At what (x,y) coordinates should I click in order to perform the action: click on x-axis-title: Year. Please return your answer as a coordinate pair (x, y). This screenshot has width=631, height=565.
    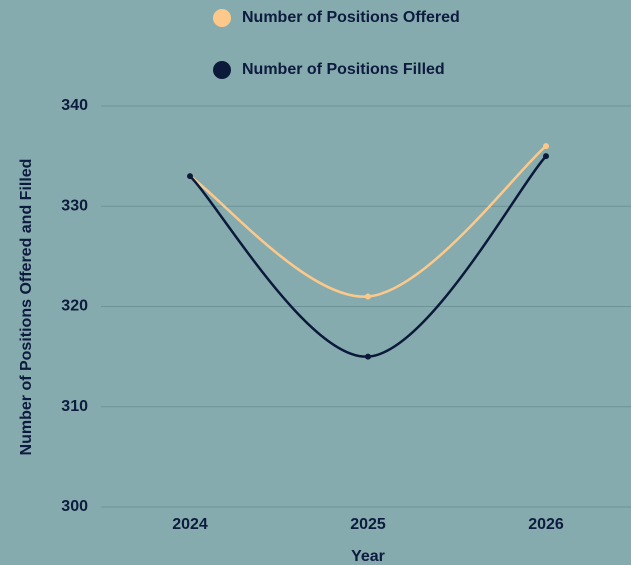
    Looking at the image, I should click on (368, 556).